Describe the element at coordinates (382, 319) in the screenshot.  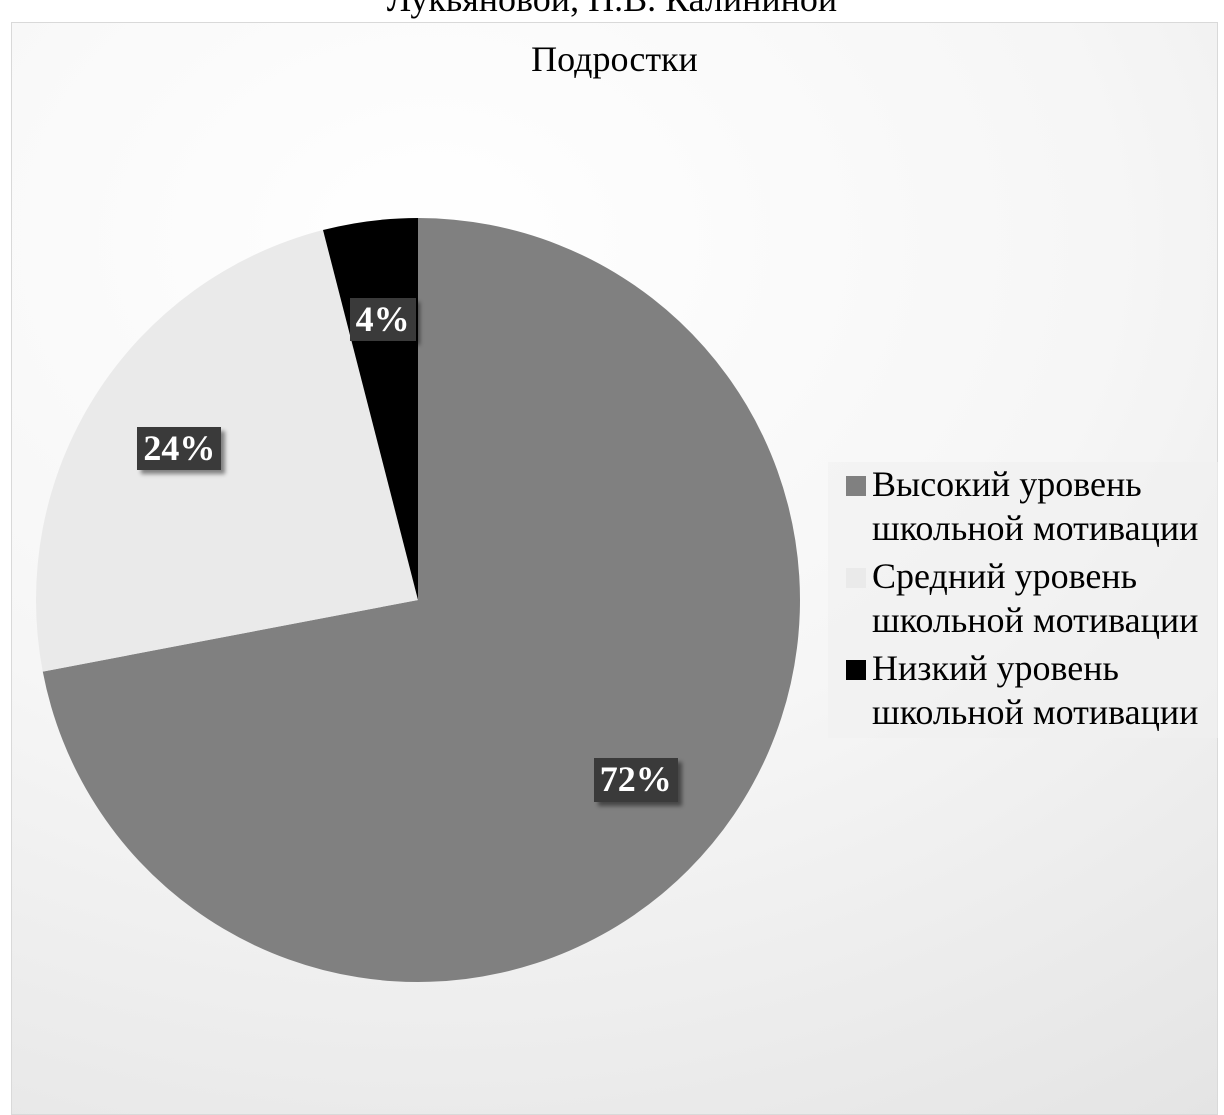
I see `data-label: 4%` at that location.